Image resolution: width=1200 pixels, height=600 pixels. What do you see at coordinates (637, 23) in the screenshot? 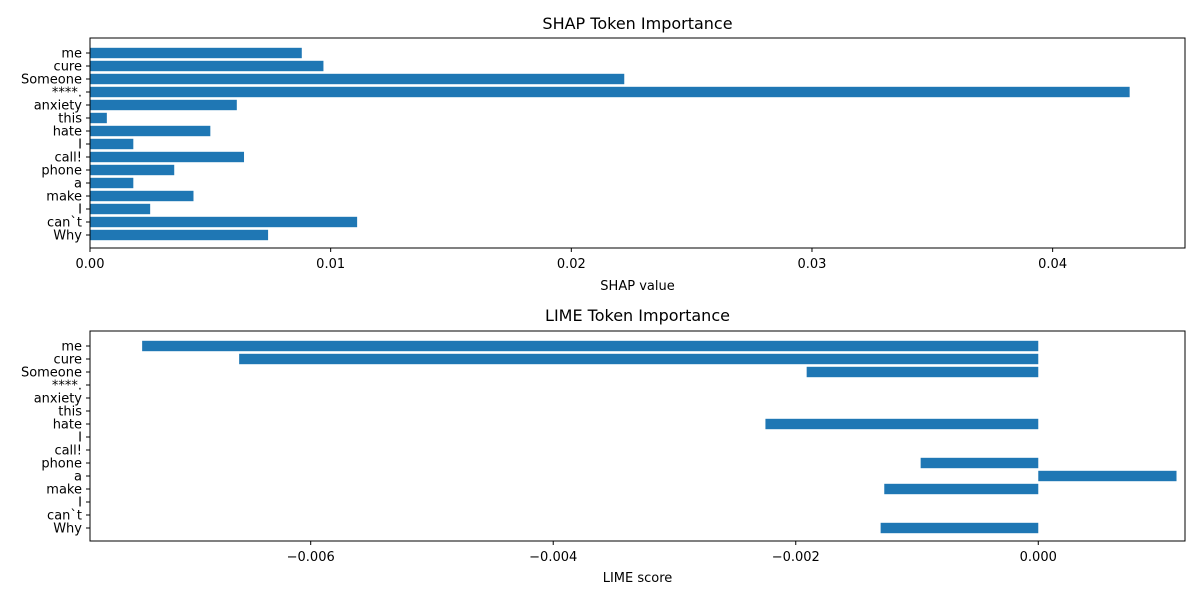
I see `shap-chart-title: SHAP Token Importance` at bounding box center [637, 23].